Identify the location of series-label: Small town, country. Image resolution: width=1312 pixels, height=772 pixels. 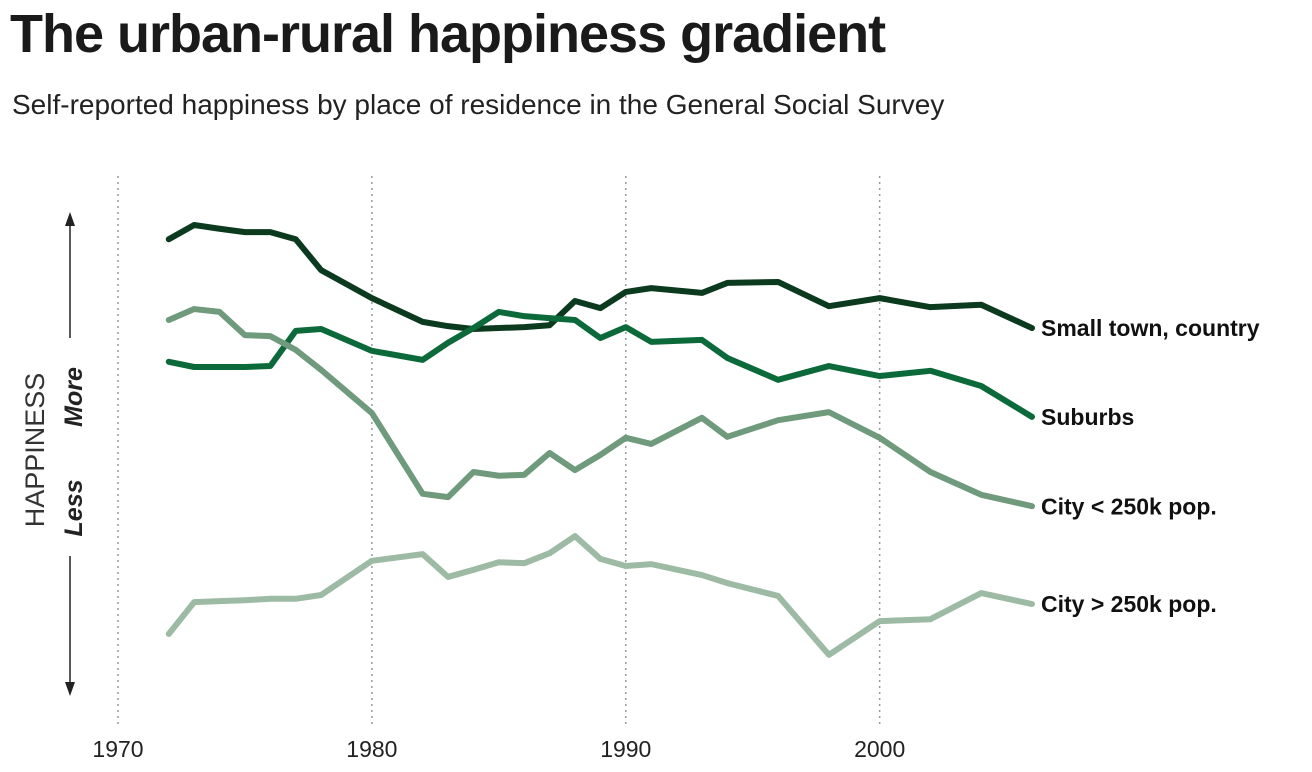
(1150, 328).